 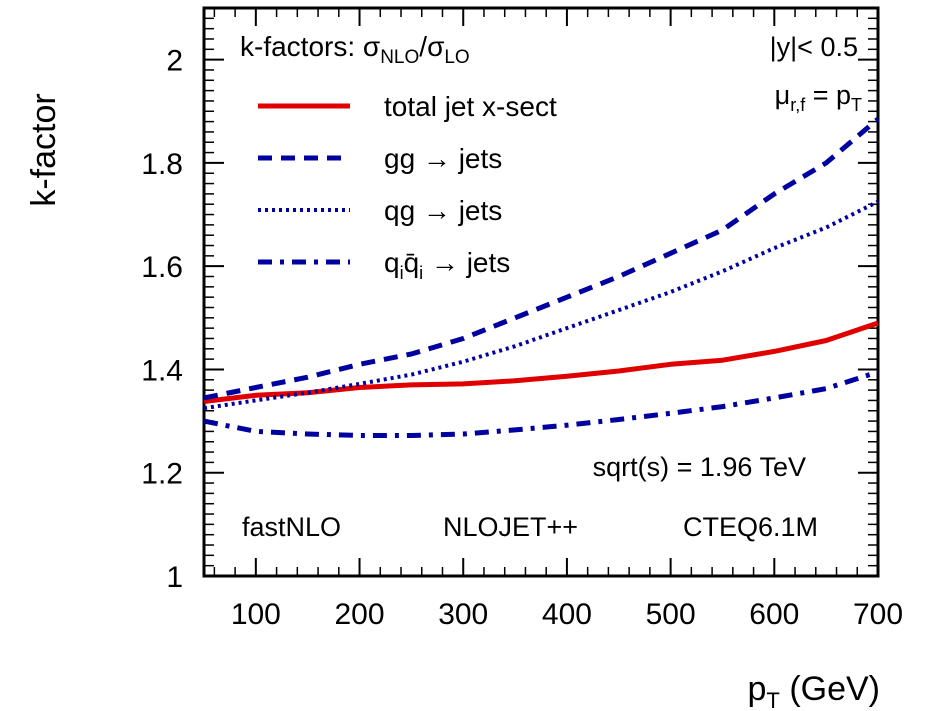 What do you see at coordinates (162, 319) in the screenshot?
I see `y-tick-labels: 1 1.2 1.4 1.6 1.8 2` at bounding box center [162, 319].